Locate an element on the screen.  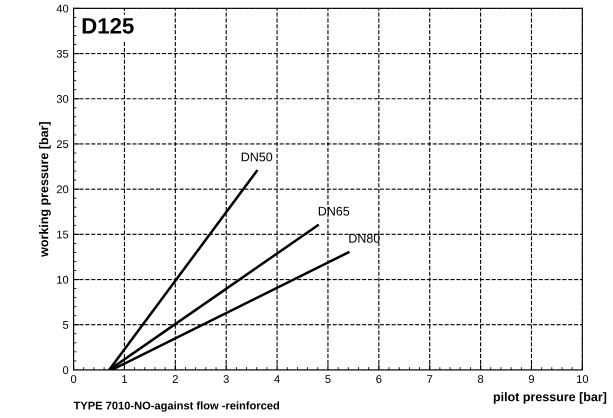
y-tick-label: 10 is located at coordinates (62, 280).